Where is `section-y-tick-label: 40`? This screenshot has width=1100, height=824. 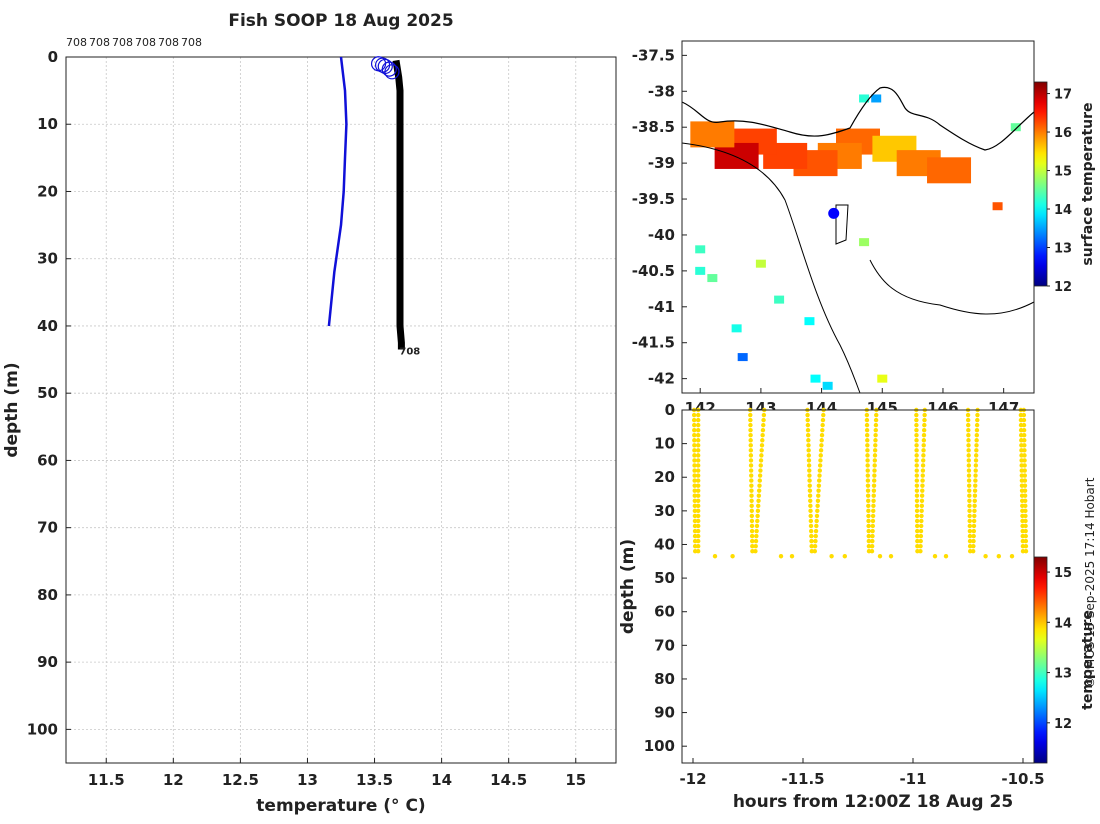 section-y-tick-label: 40 is located at coordinates (664, 544).